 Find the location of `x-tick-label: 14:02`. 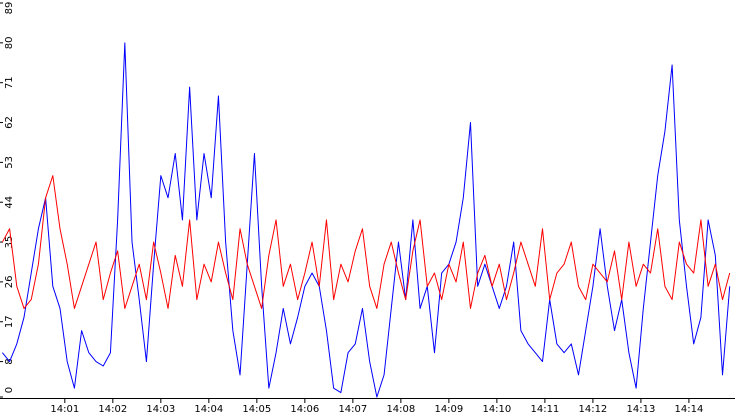

x-tick-label: 14:02 is located at coordinates (112, 409).